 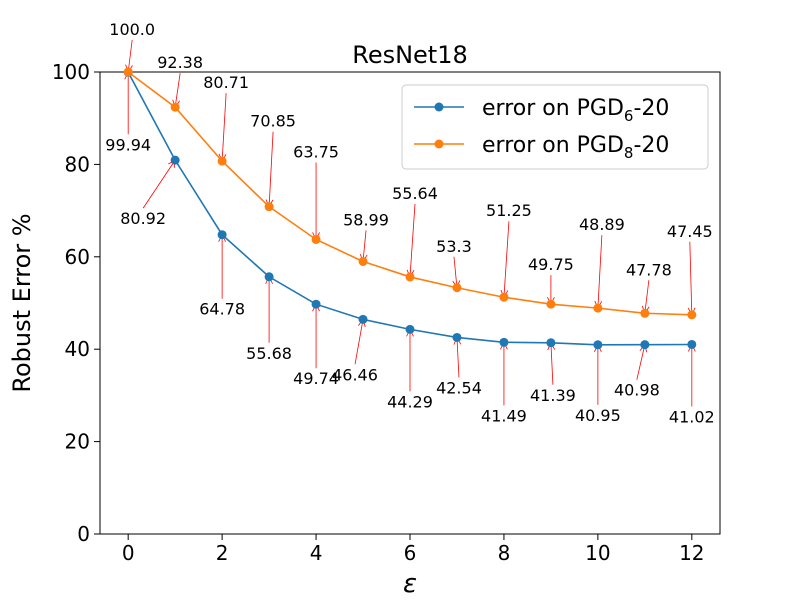 I want to click on legend-label: error on PGD8-20, so click(x=575, y=147).